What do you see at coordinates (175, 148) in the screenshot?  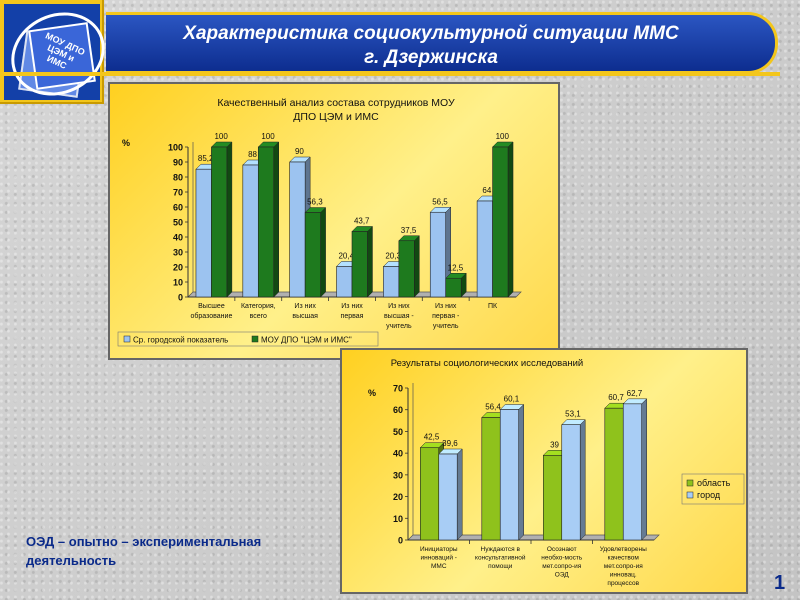 I see `y-tick-label: 100` at bounding box center [175, 148].